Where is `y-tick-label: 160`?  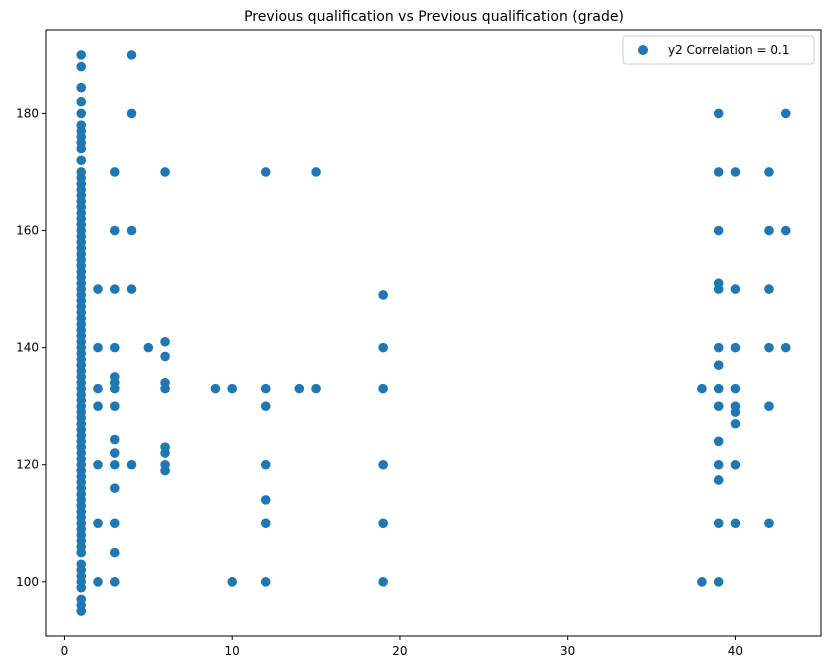 y-tick-label: 160 is located at coordinates (27, 231).